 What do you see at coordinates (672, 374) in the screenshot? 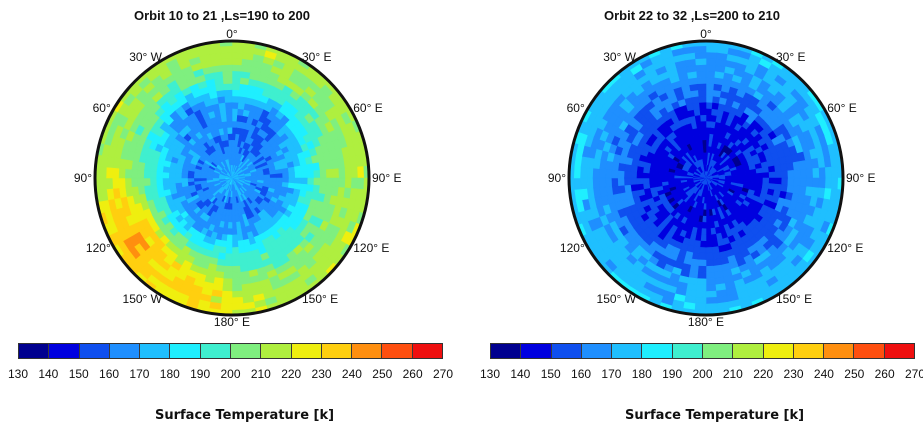
I see `colorbar-tick-label: 190` at bounding box center [672, 374].